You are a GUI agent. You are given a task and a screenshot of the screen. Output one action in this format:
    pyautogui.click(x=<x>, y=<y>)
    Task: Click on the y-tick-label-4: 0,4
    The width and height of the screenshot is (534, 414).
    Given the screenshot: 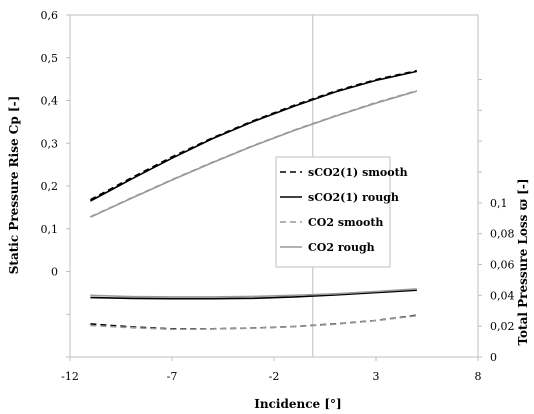 What is the action you would take?
    pyautogui.click(x=50, y=101)
    